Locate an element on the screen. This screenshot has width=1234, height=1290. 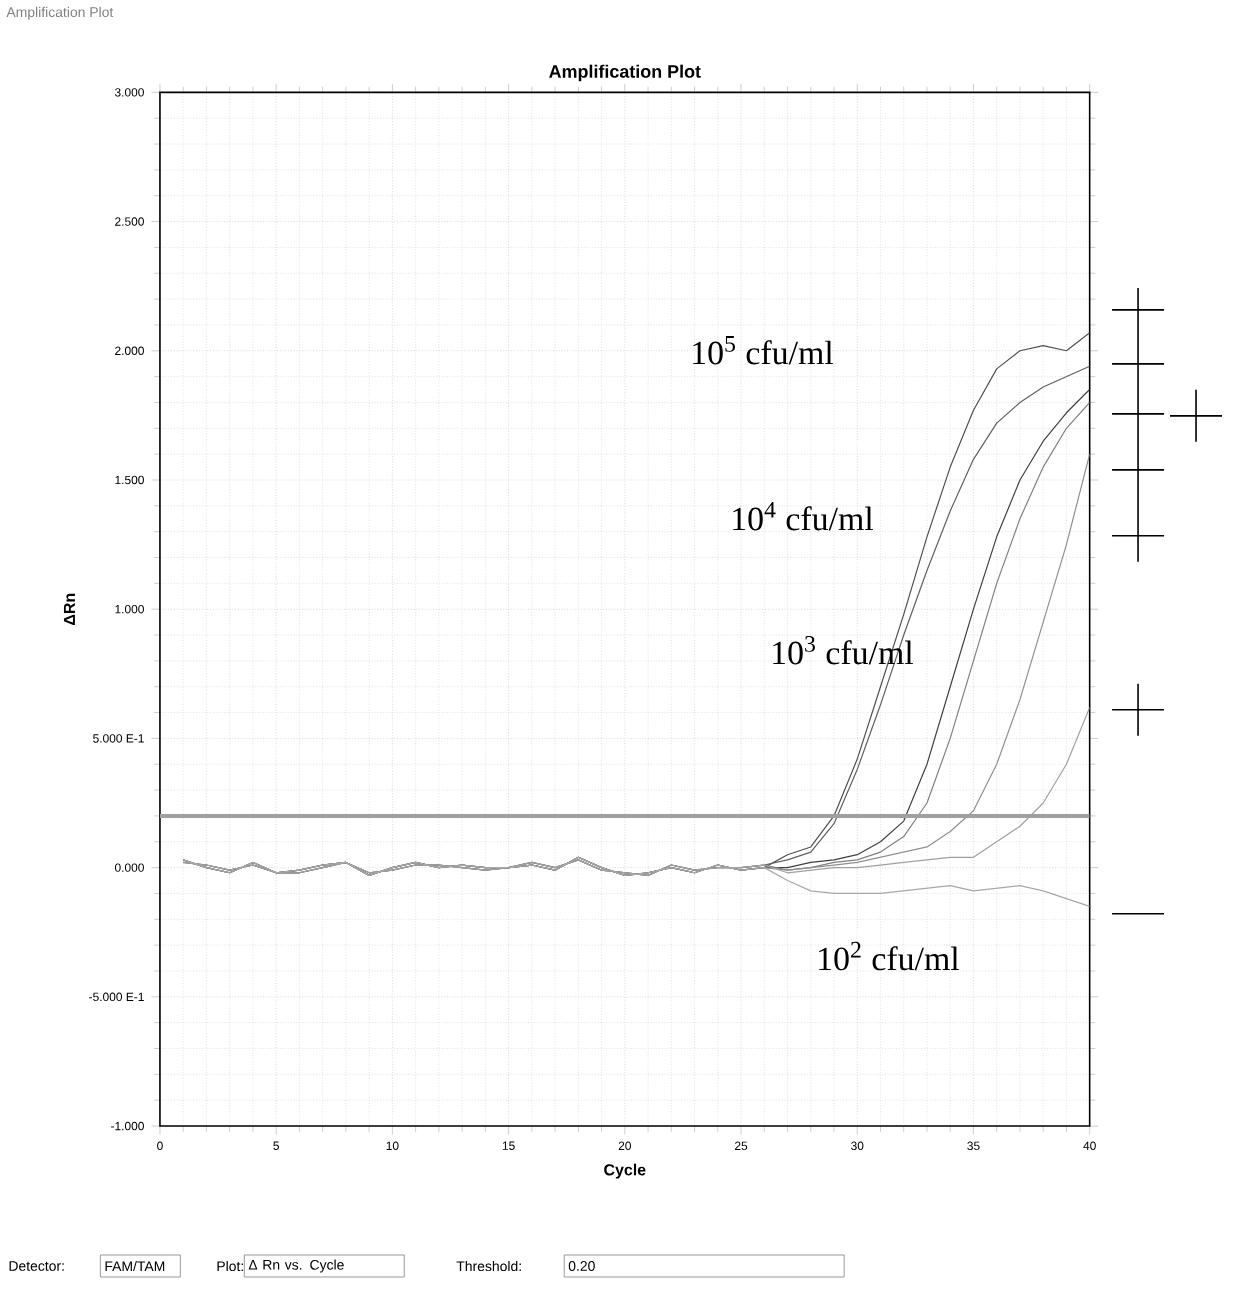
chart-title: Amplification Plot is located at coordinates (625, 73).